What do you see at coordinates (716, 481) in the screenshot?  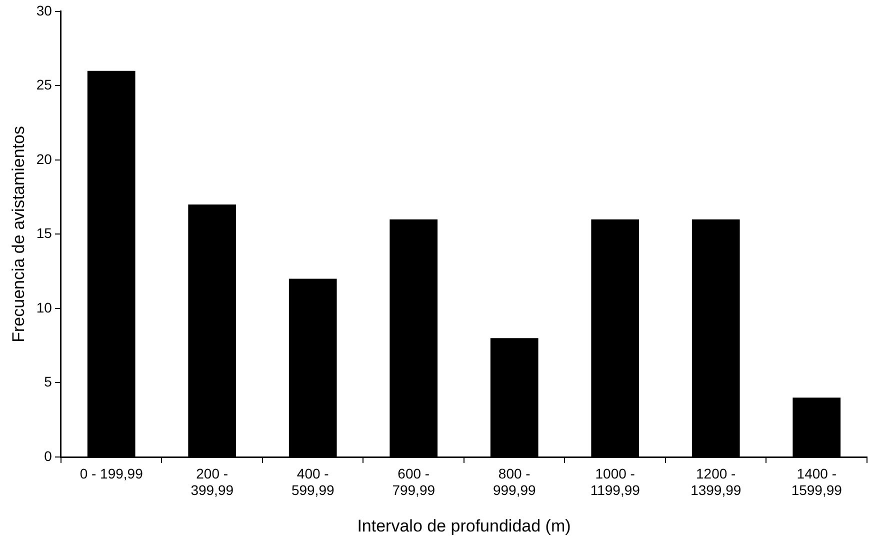 I see `x-tick-label: 1200 - 1399,99` at bounding box center [716, 481].